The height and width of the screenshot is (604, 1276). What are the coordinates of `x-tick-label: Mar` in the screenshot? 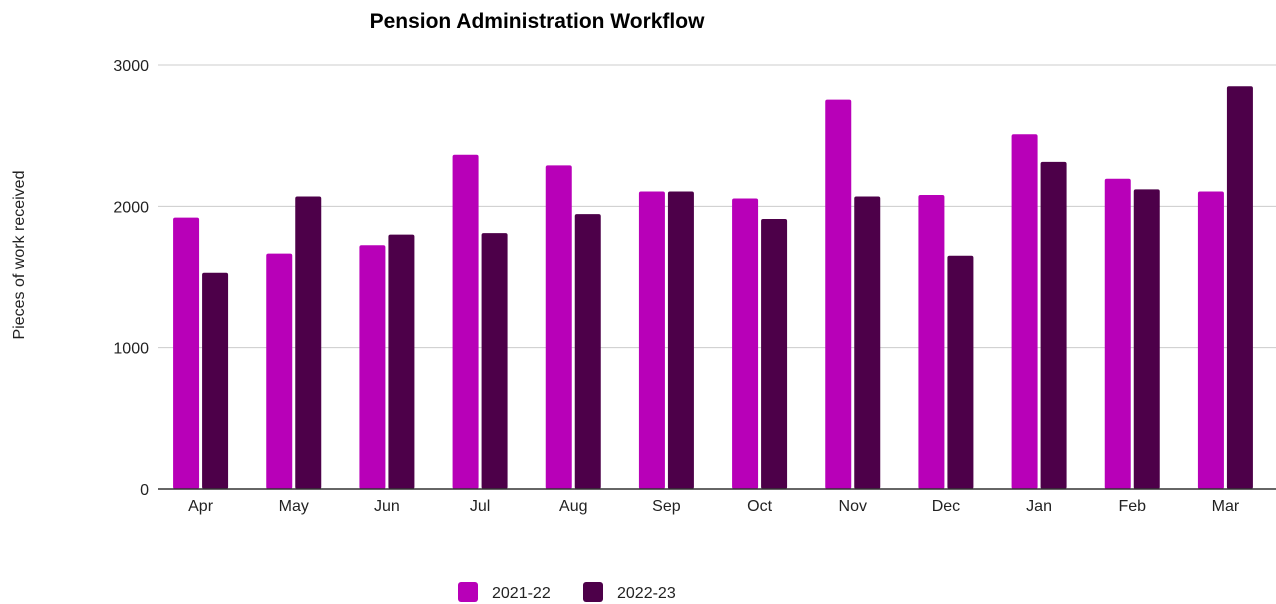 It's located at (1226, 506).